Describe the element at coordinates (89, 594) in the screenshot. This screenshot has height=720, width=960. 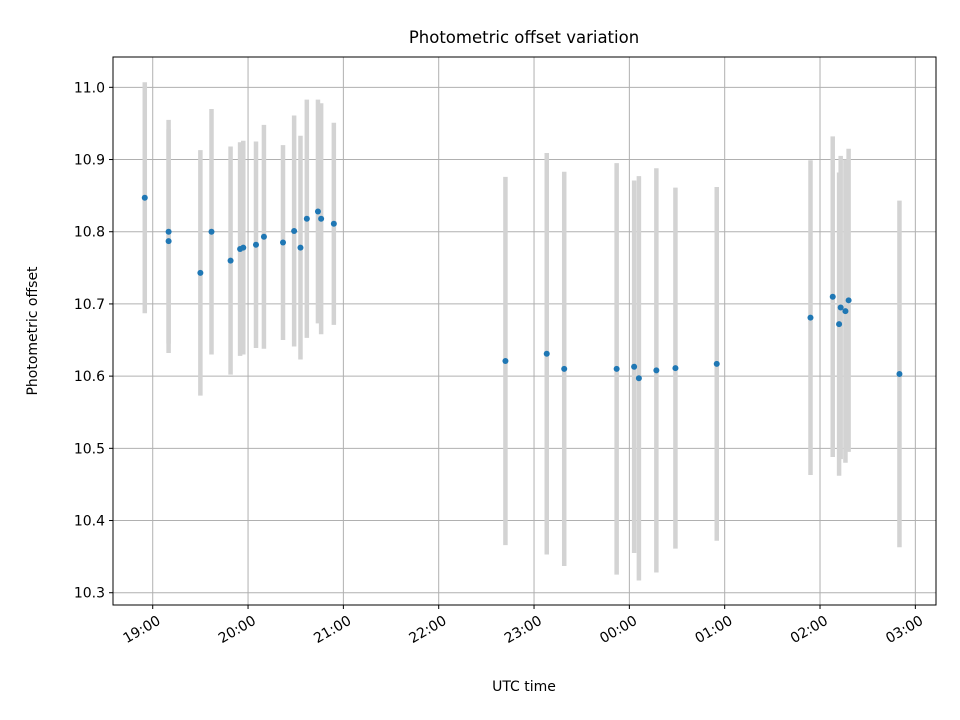
I see `y-tick-label: 10.3` at that location.